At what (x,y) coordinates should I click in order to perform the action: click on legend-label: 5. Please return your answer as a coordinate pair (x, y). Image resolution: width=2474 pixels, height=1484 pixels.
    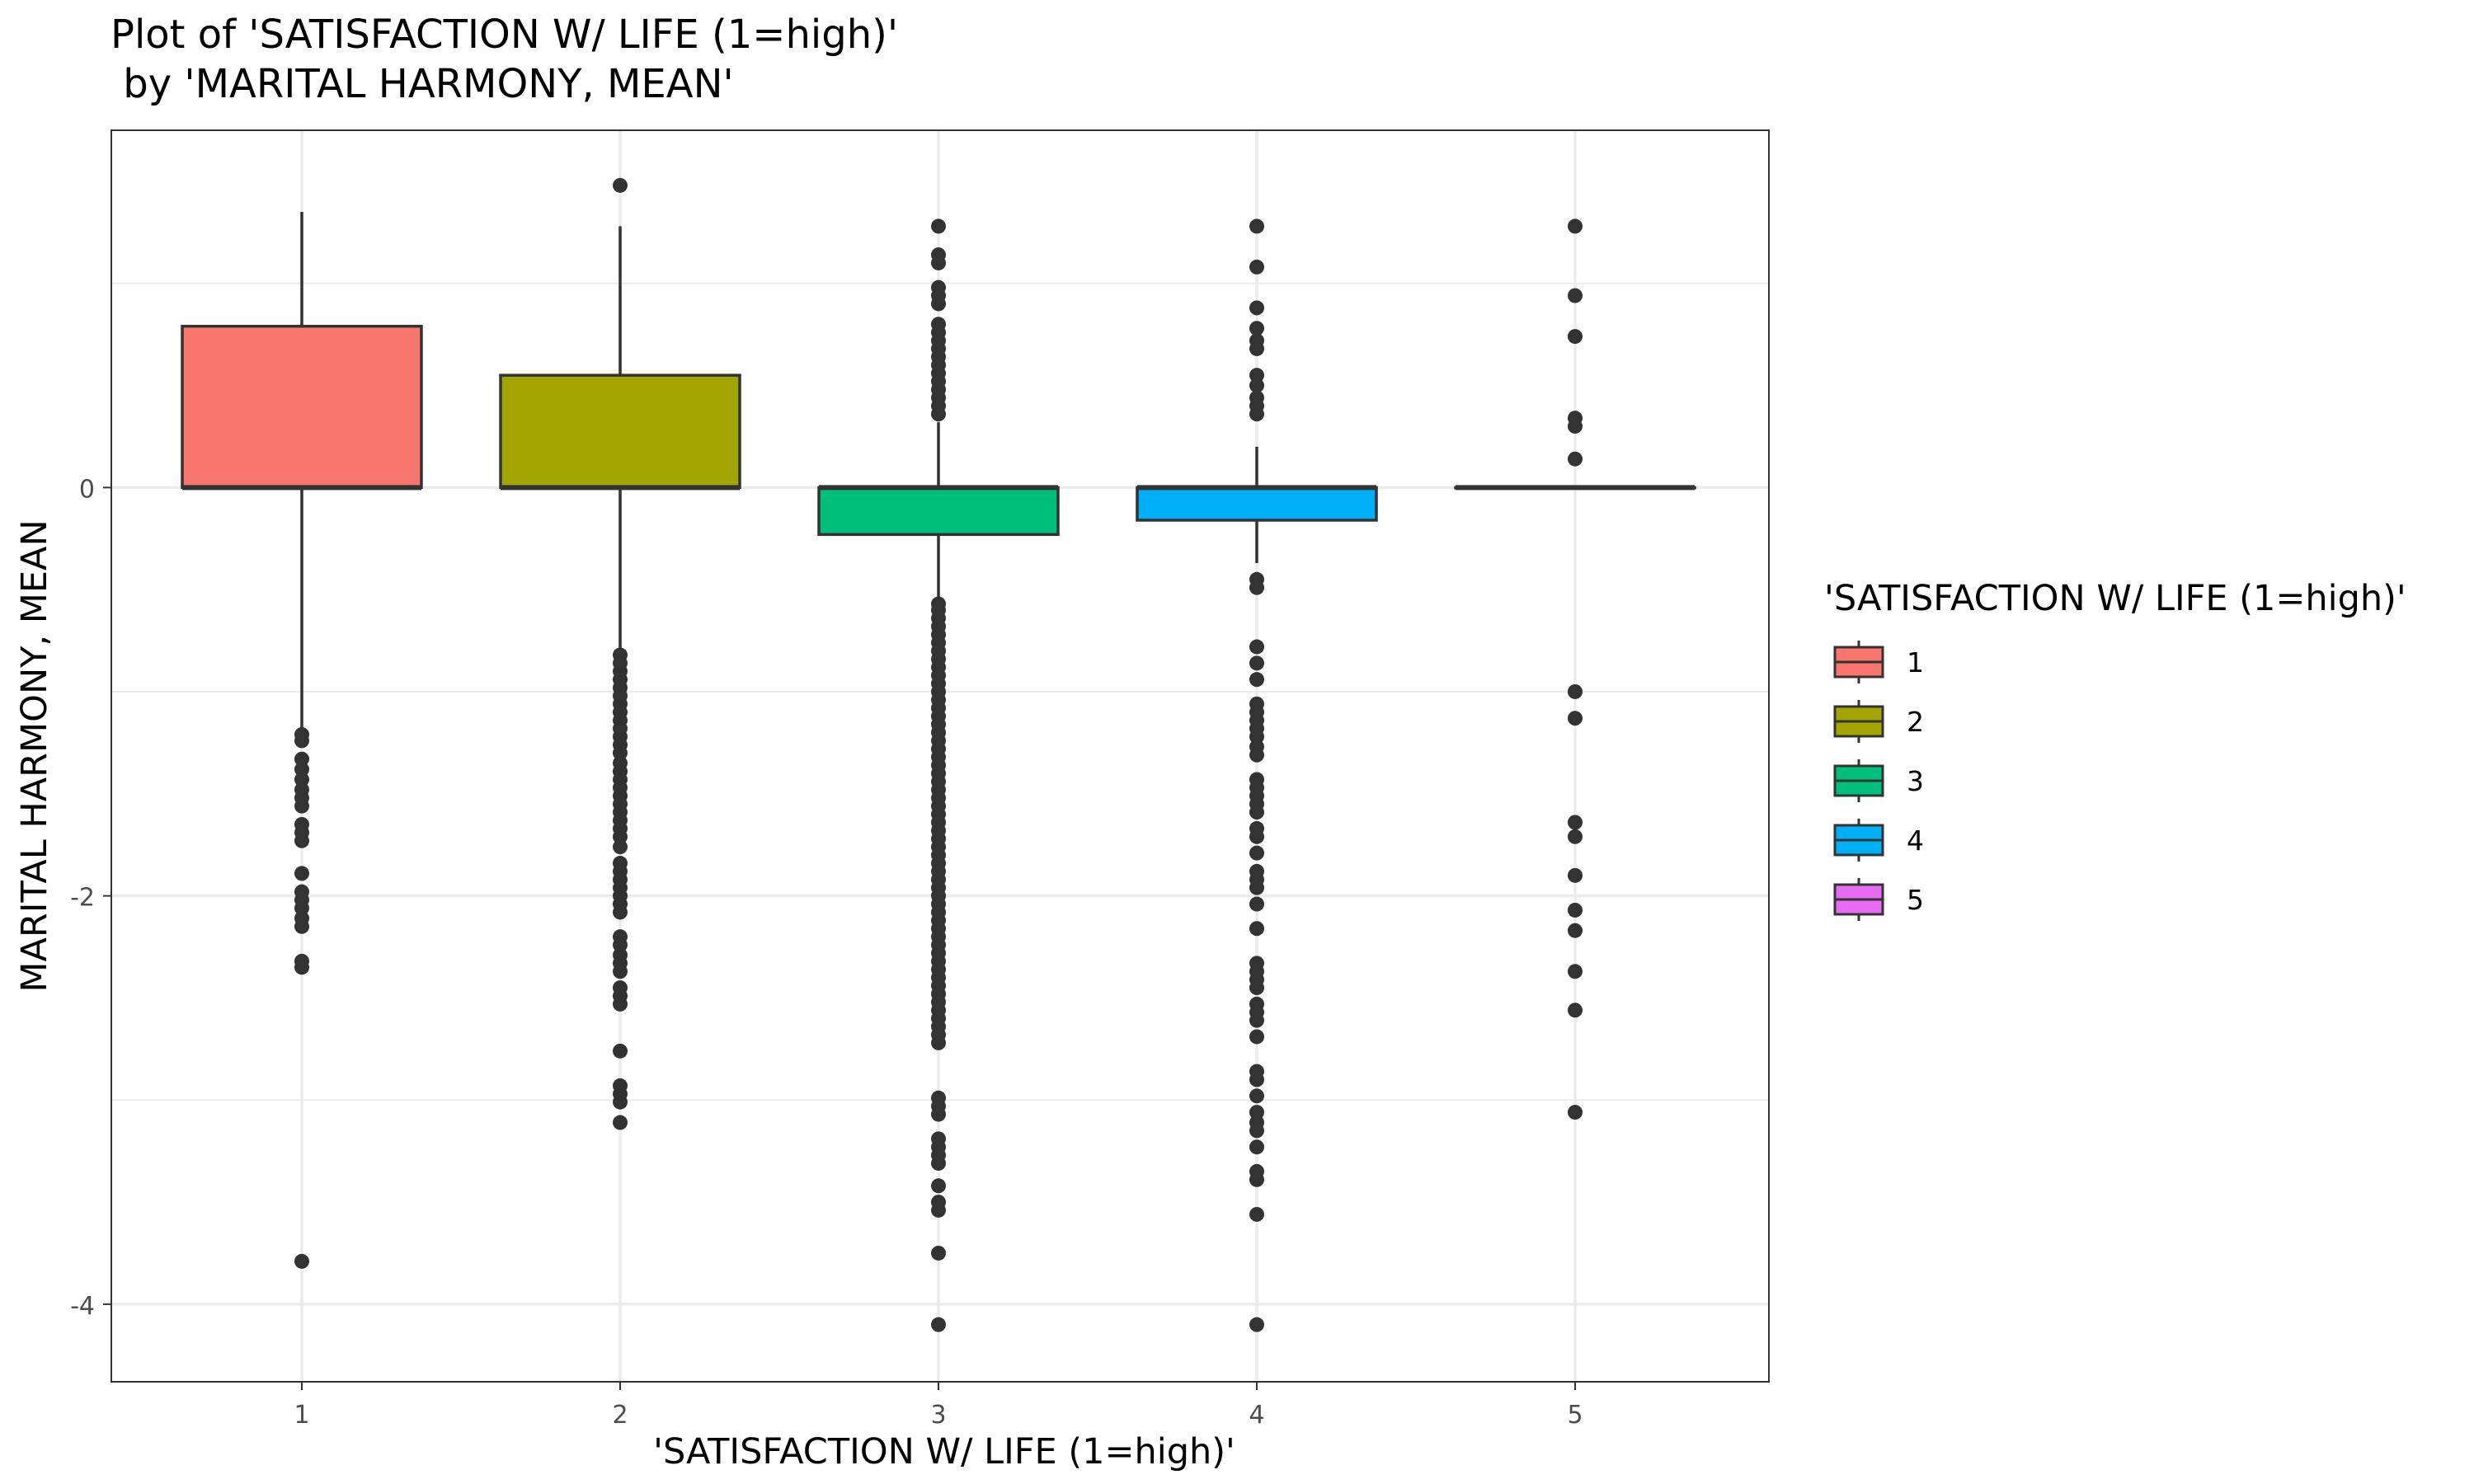
    Looking at the image, I should click on (1915, 900).